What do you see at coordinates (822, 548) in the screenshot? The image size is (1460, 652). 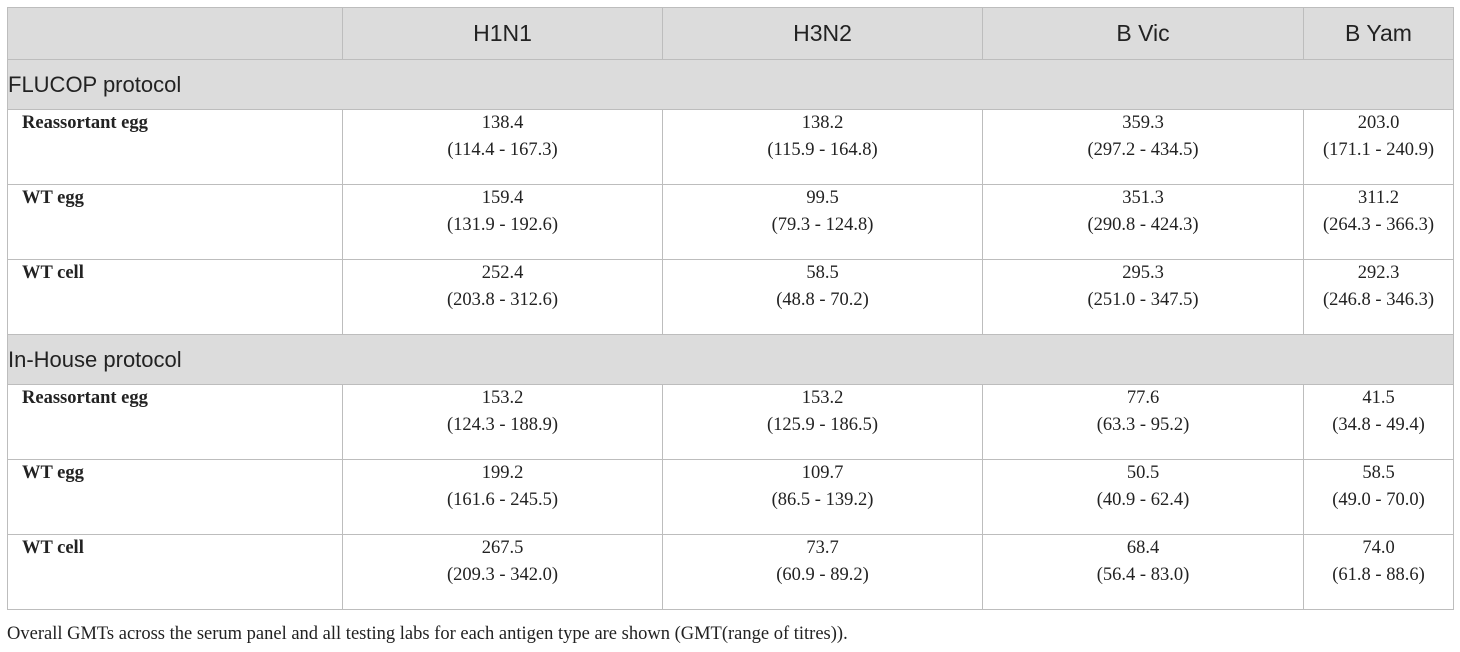 I see `cell-value: 73.7` at bounding box center [822, 548].